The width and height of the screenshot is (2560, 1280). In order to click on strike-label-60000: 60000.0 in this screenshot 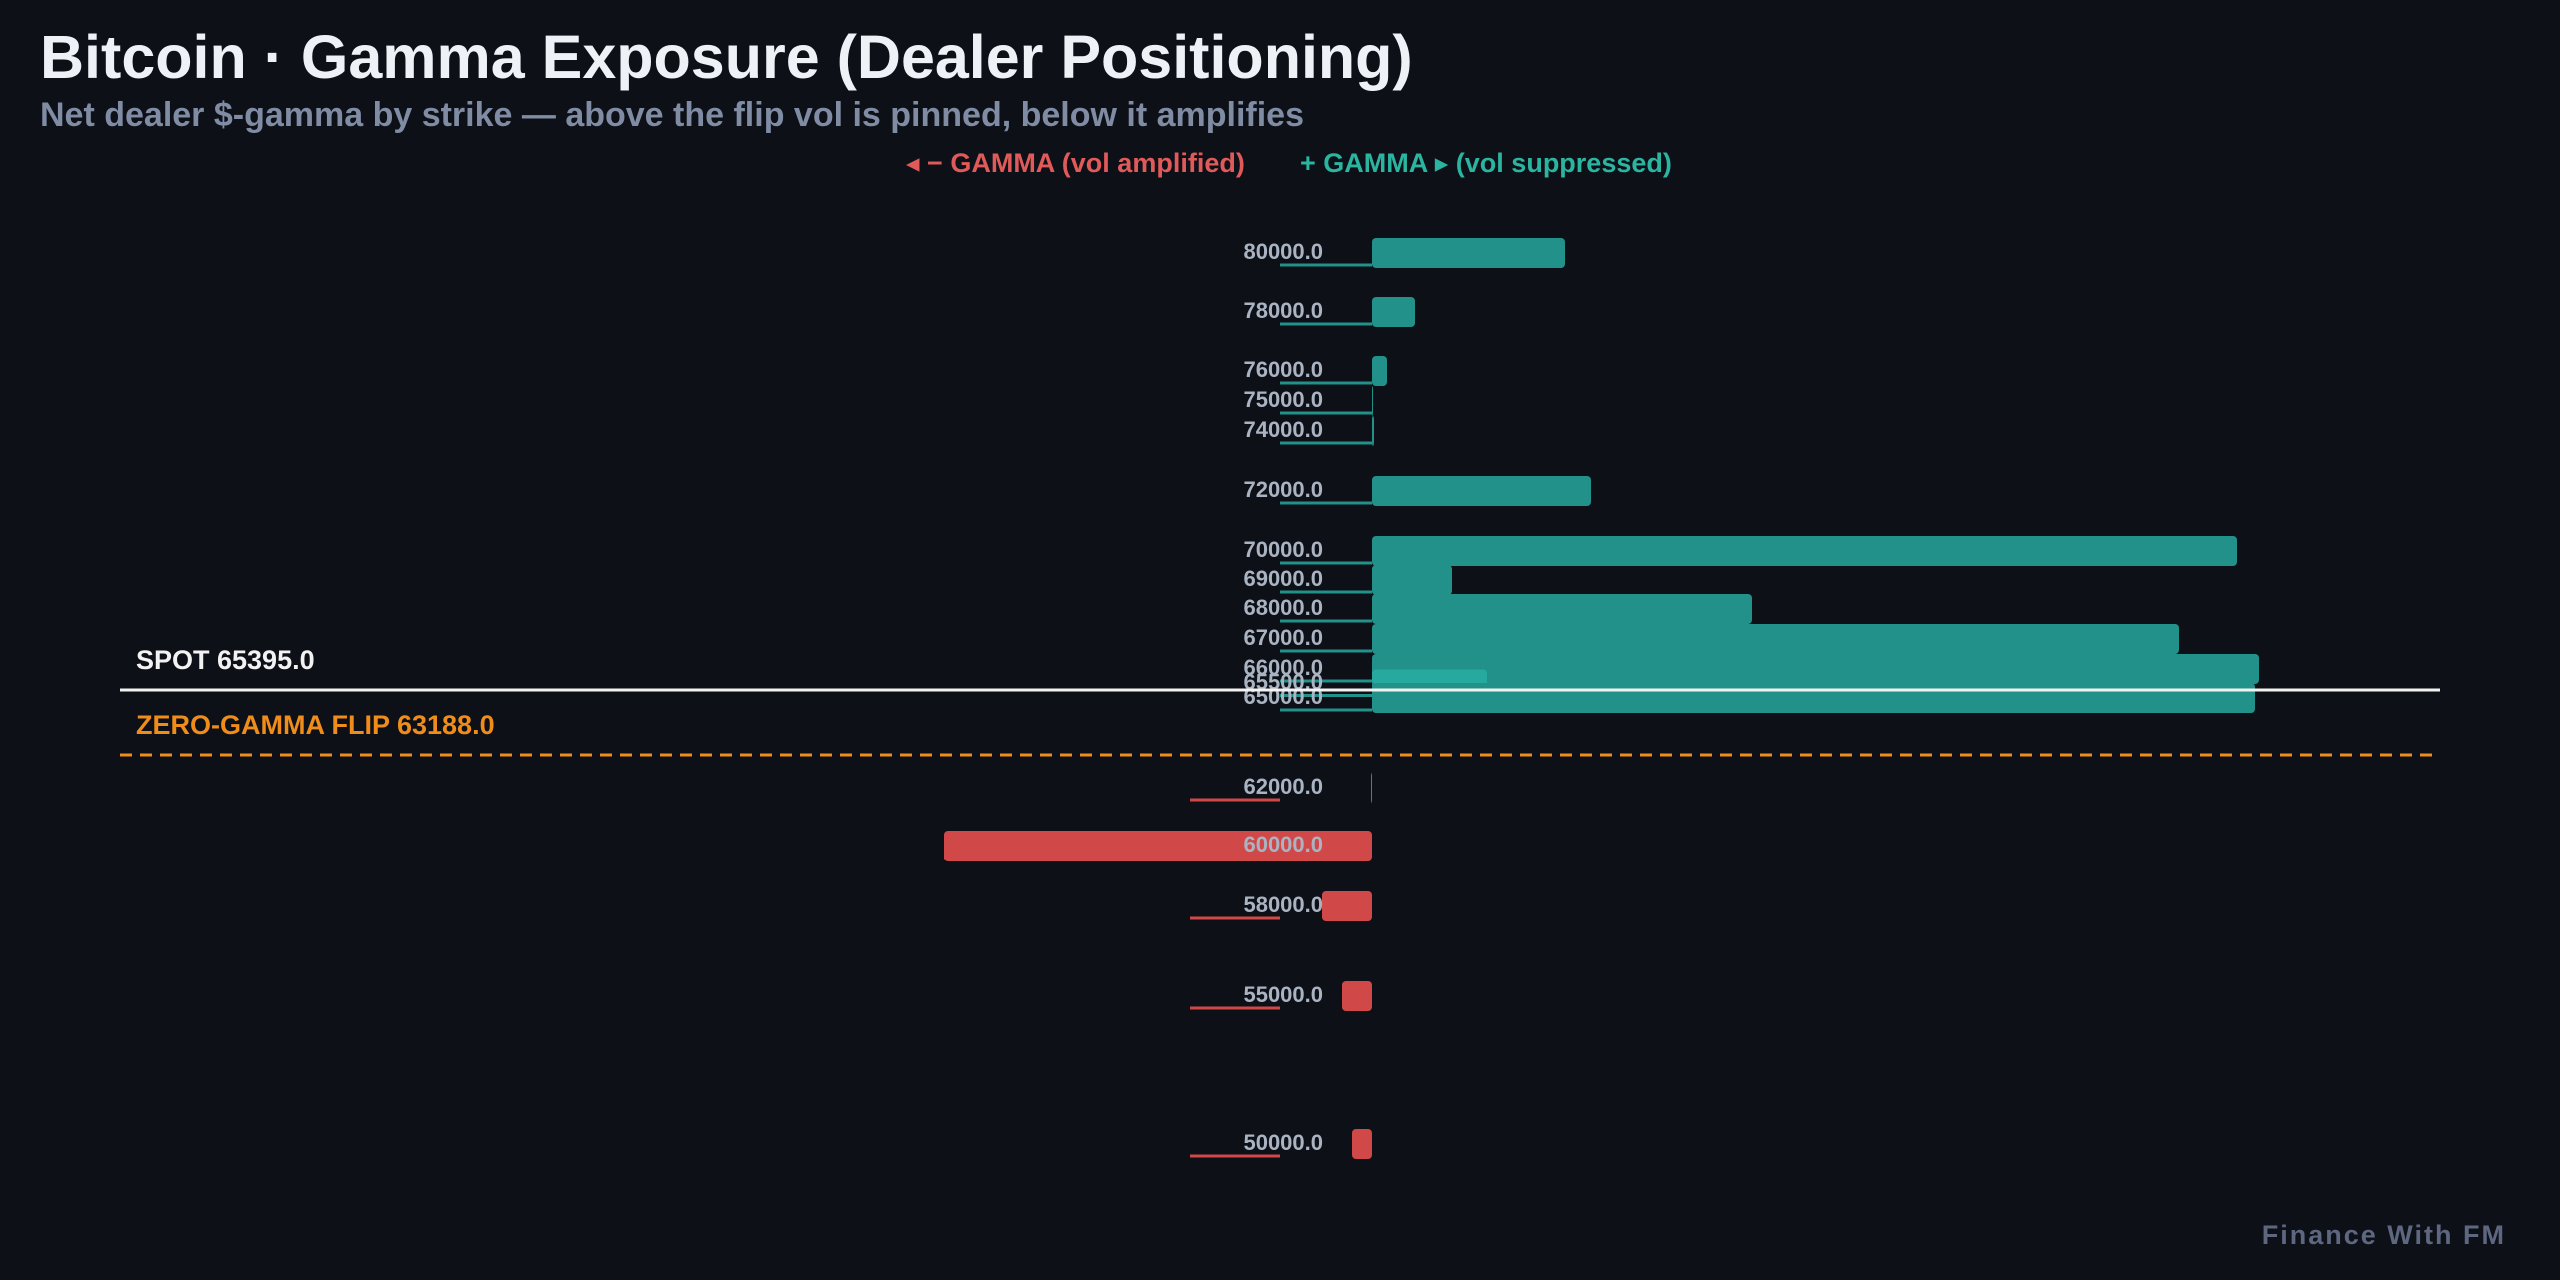, I will do `click(1283, 844)`.